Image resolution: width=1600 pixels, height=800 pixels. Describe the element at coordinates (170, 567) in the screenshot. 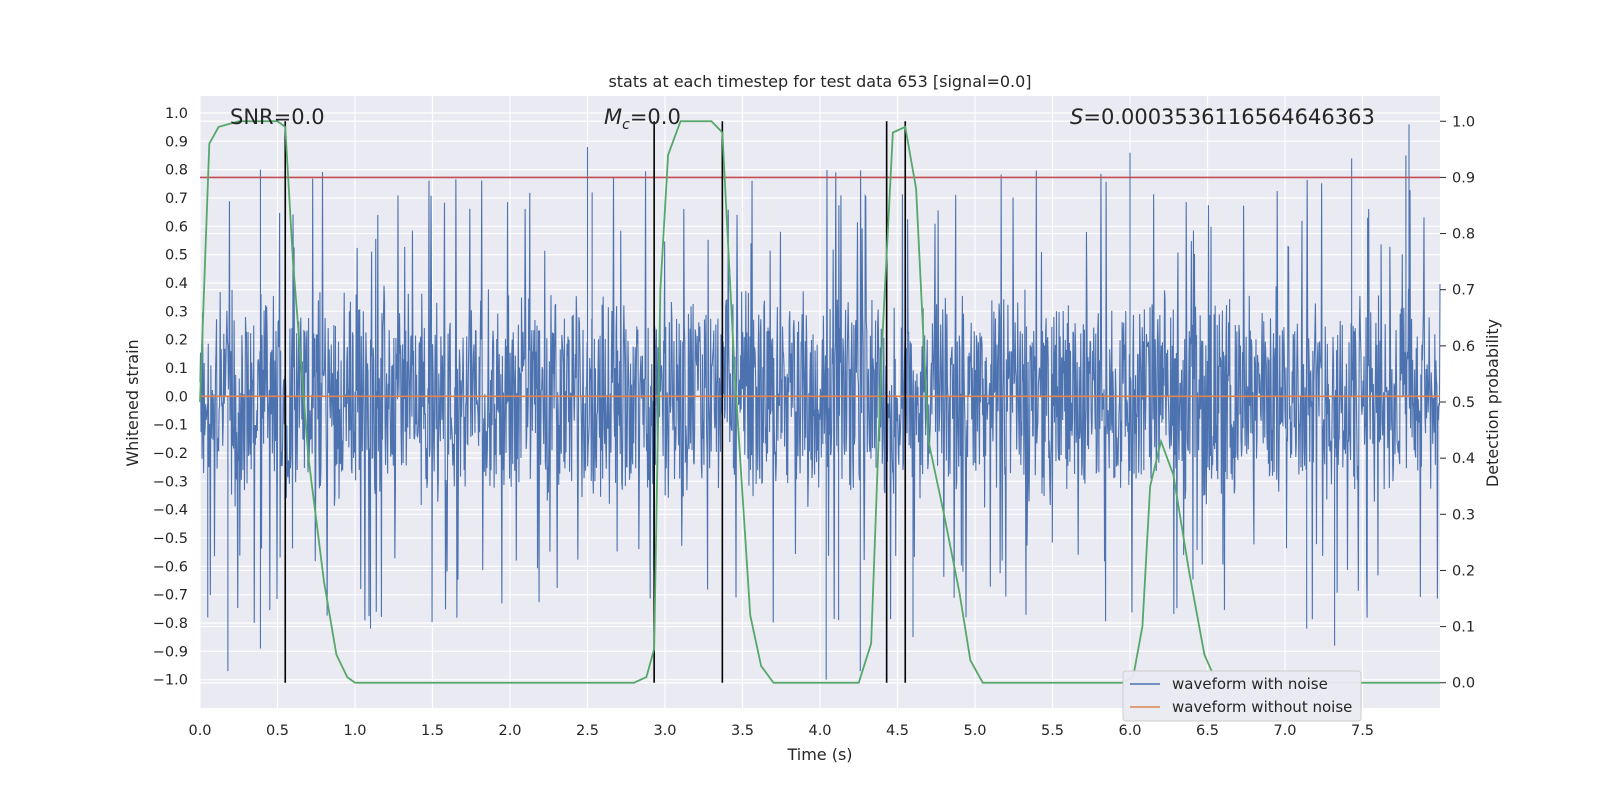

I see `y-tick-label: −0.6` at that location.